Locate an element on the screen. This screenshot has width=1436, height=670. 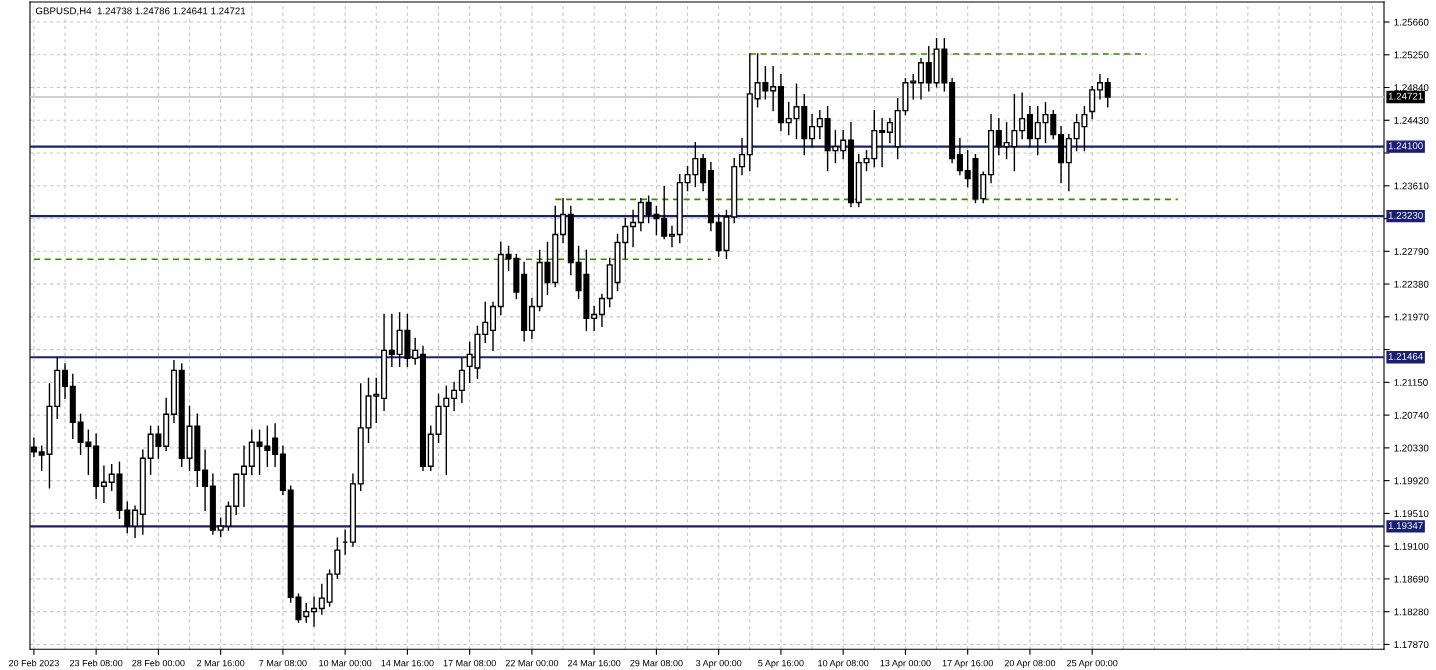
x-tick-label: 17 Apr 16:00 is located at coordinates (967, 664).